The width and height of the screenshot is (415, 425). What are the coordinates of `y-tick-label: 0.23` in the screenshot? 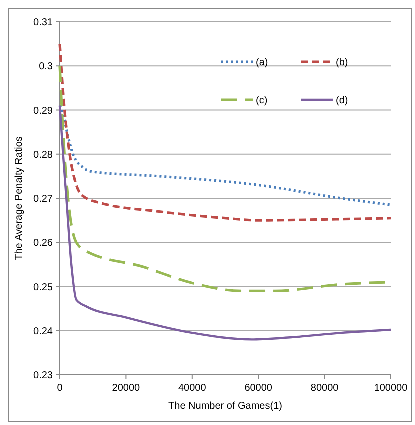 It's located at (44, 376).